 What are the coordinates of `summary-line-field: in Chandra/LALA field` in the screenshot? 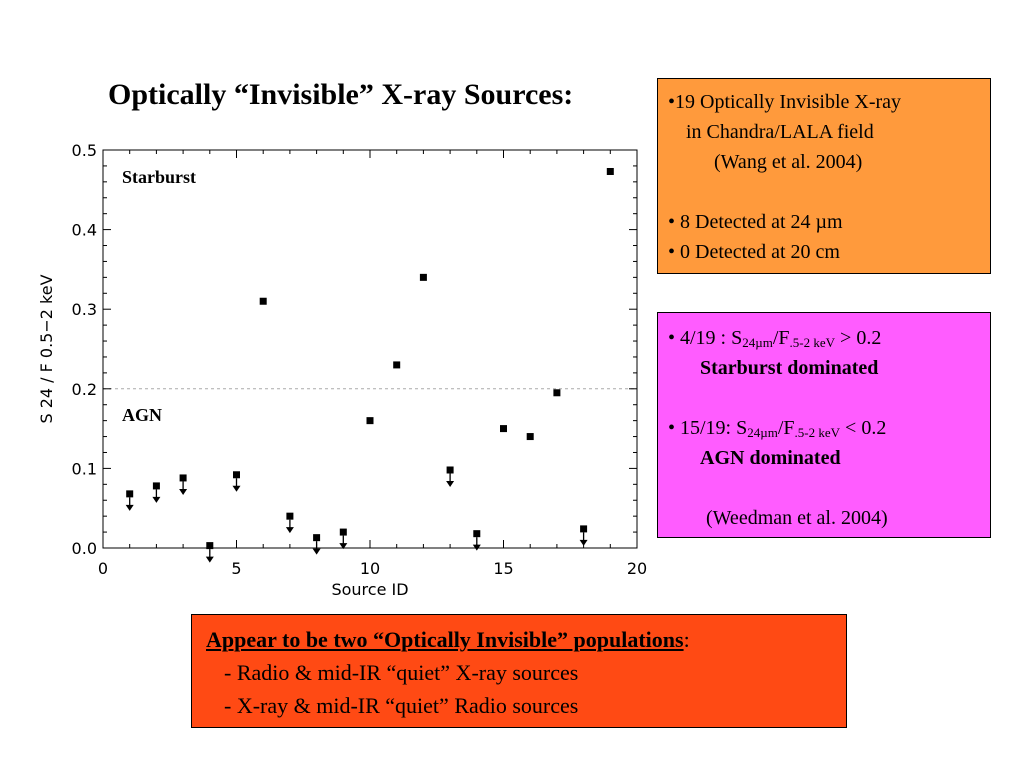 It's located at (780, 132).